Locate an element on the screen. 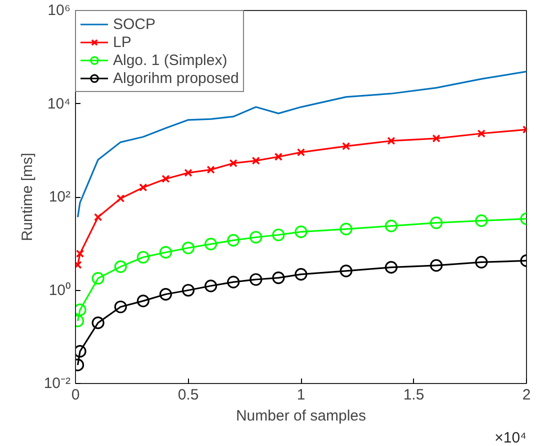  y-tick-label: 10⁶ is located at coordinates (59, 10).